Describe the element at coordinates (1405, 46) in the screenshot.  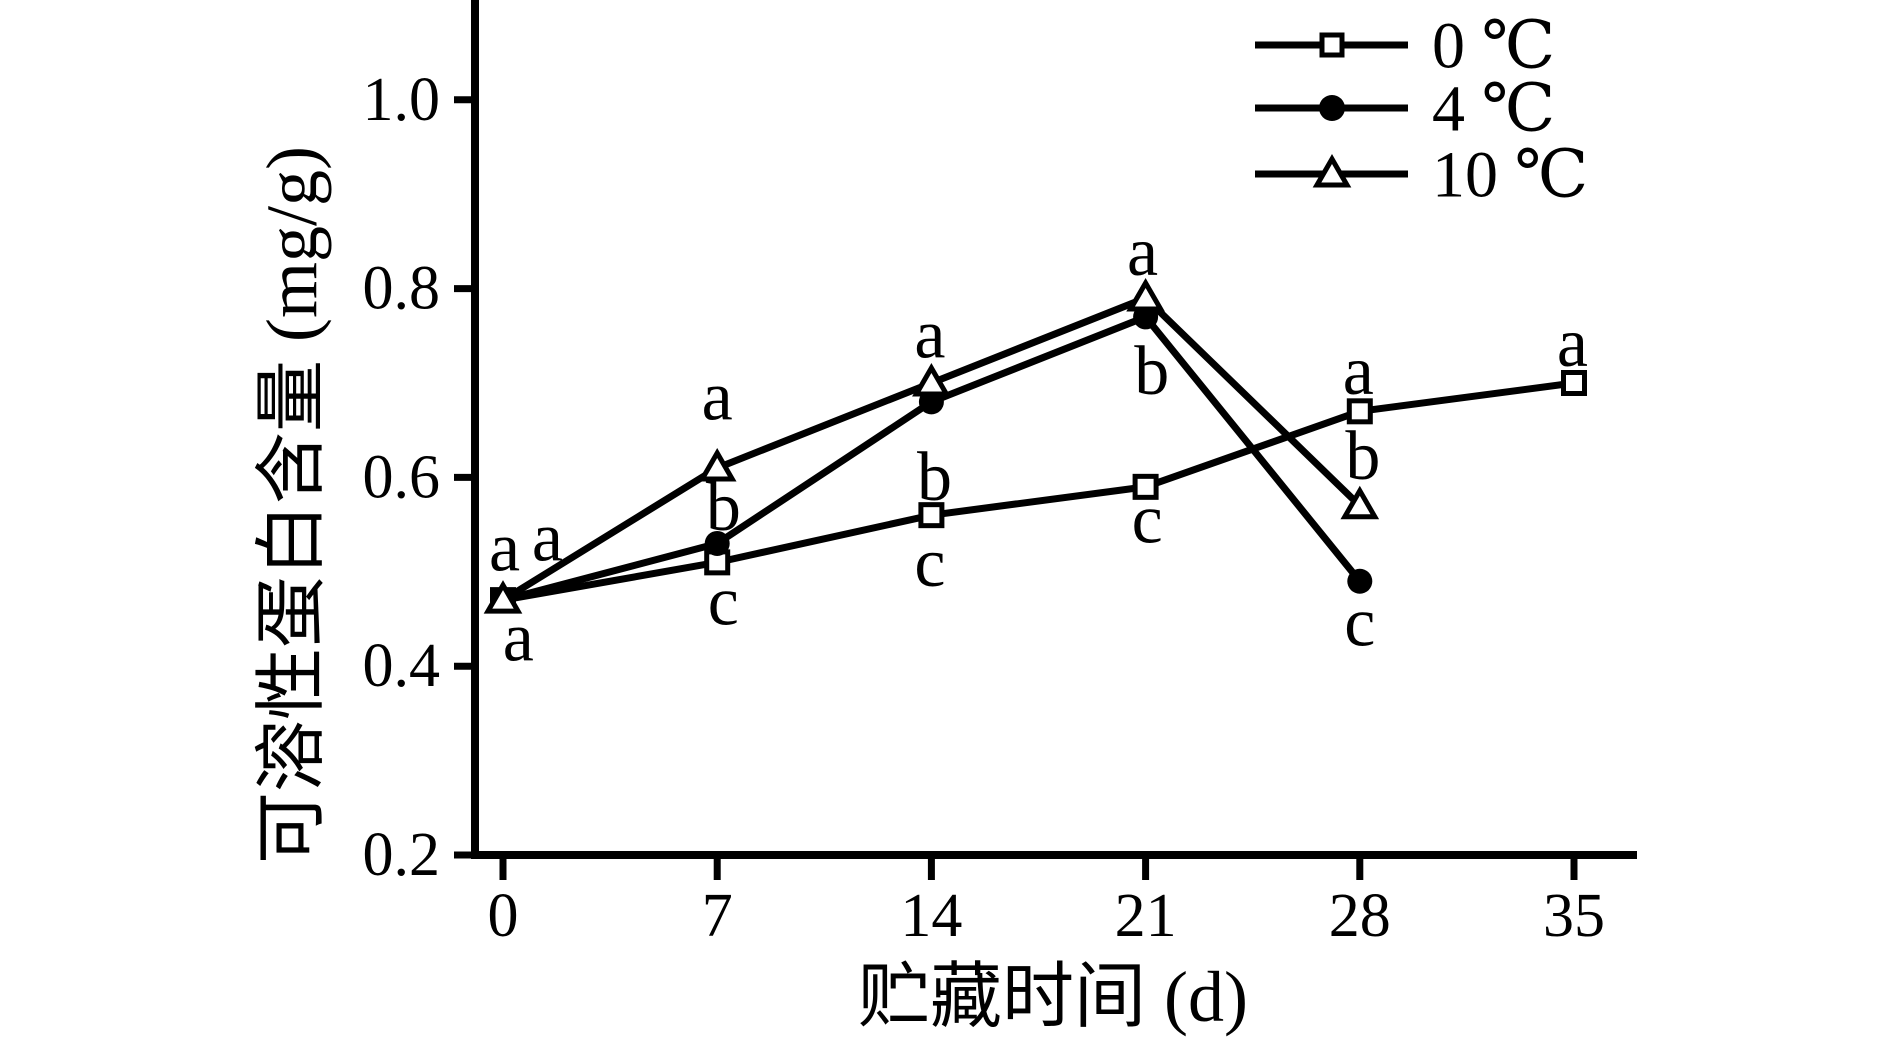
I see `legend-row-0c: 0 ℃` at that location.